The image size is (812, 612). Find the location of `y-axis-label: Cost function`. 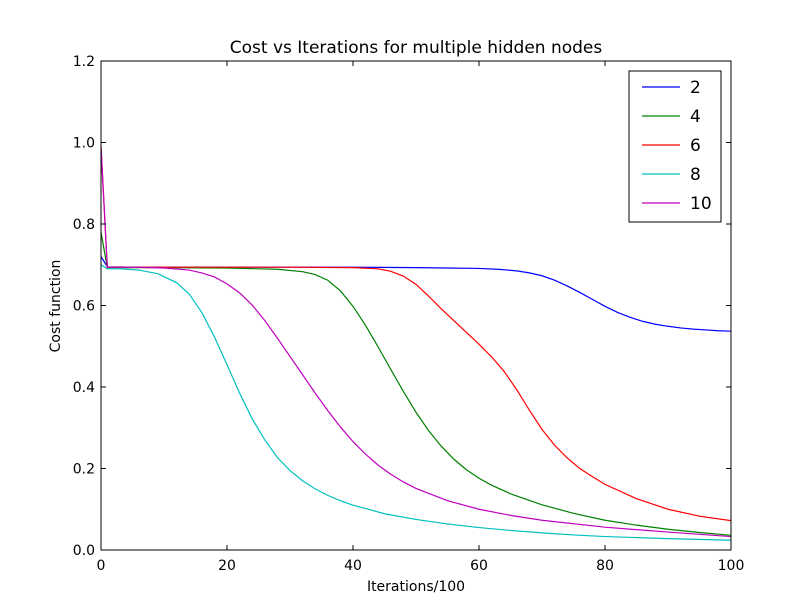

y-axis-label: Cost function is located at coordinates (56, 306).